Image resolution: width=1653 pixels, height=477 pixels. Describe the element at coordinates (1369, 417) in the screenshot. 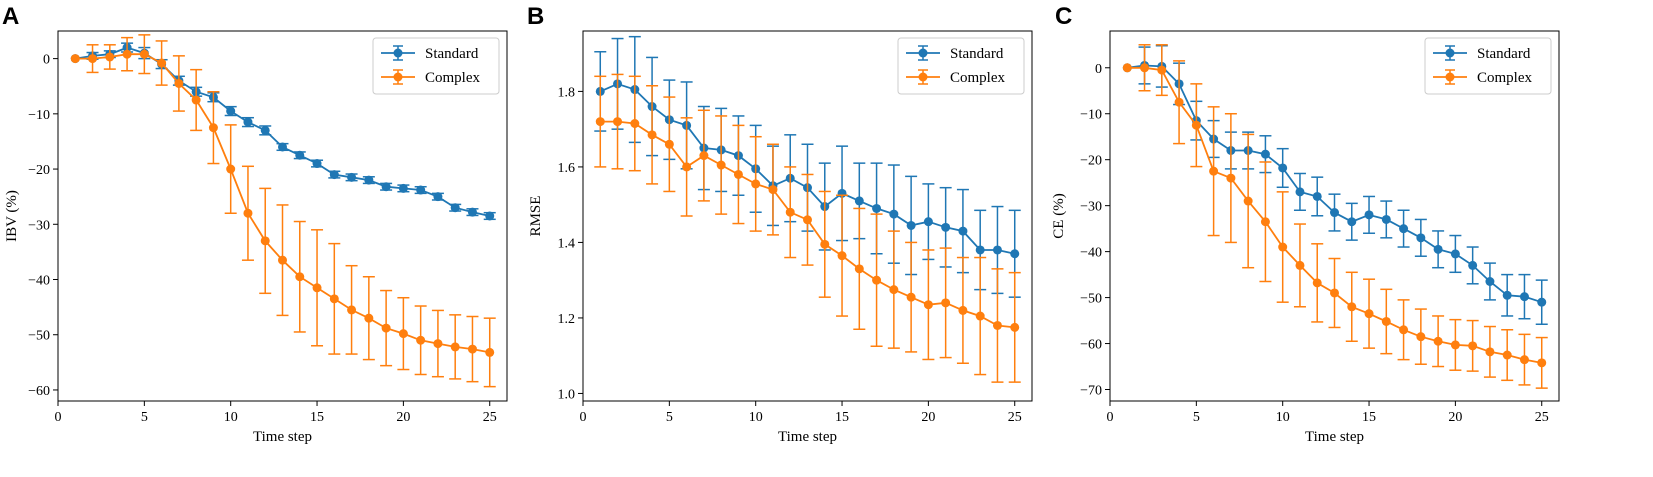

I see `x-tick-label: 15` at that location.